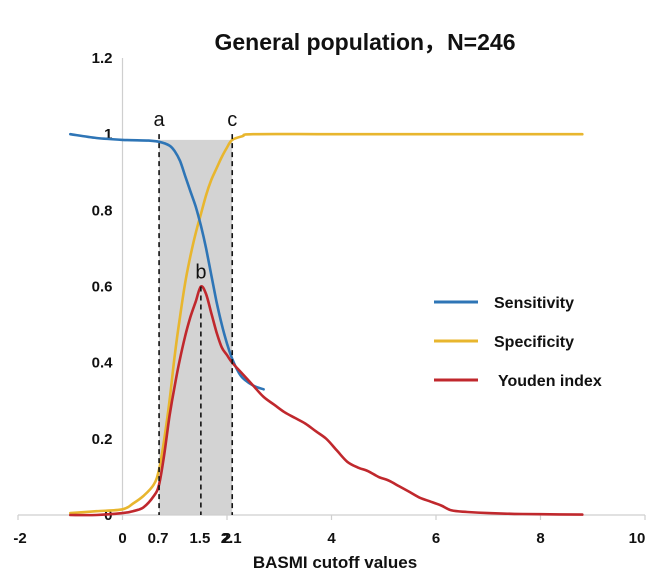 The image size is (661, 575). What do you see at coordinates (103, 363) in the screenshot?
I see `y-tick-label: 0.4` at bounding box center [103, 363].